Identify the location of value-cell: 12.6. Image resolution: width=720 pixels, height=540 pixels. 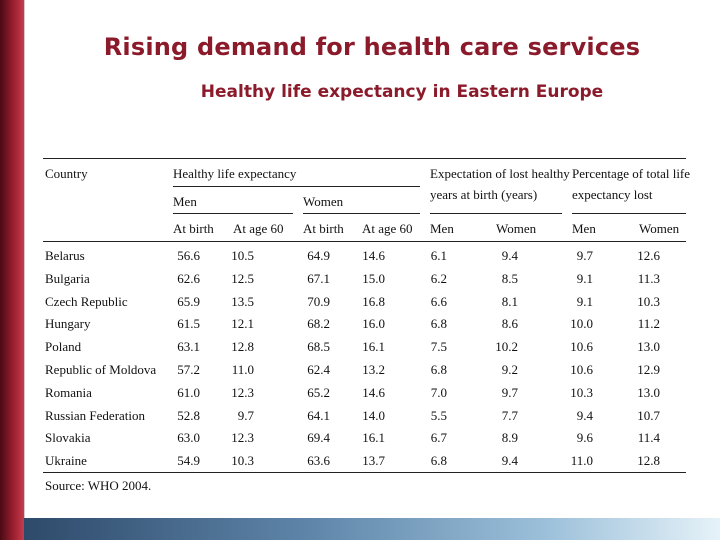
(648, 255).